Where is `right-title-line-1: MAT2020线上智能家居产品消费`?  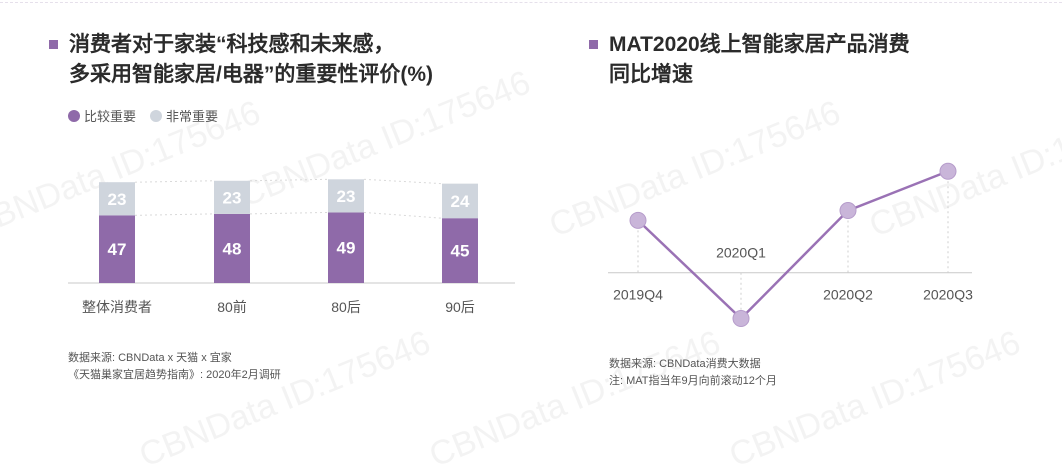 right-title-line-1: MAT2020线上智能家居产品消费 is located at coordinates (759, 44).